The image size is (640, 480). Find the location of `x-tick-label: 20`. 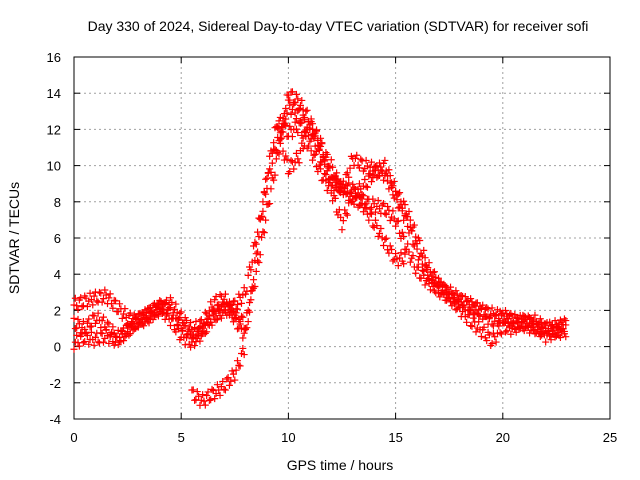

x-tick-label: 20 is located at coordinates (503, 437).